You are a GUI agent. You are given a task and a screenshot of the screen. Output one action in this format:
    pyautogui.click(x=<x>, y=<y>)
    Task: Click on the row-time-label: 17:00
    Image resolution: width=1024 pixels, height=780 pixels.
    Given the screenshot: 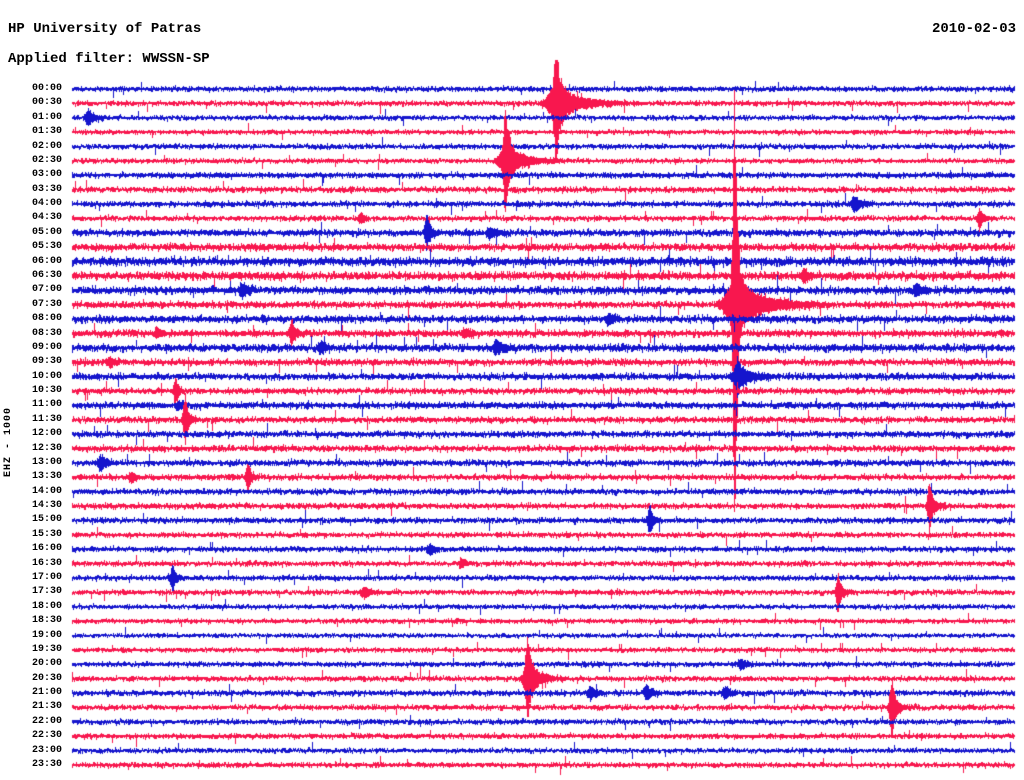 What is the action you would take?
    pyautogui.click(x=46, y=578)
    